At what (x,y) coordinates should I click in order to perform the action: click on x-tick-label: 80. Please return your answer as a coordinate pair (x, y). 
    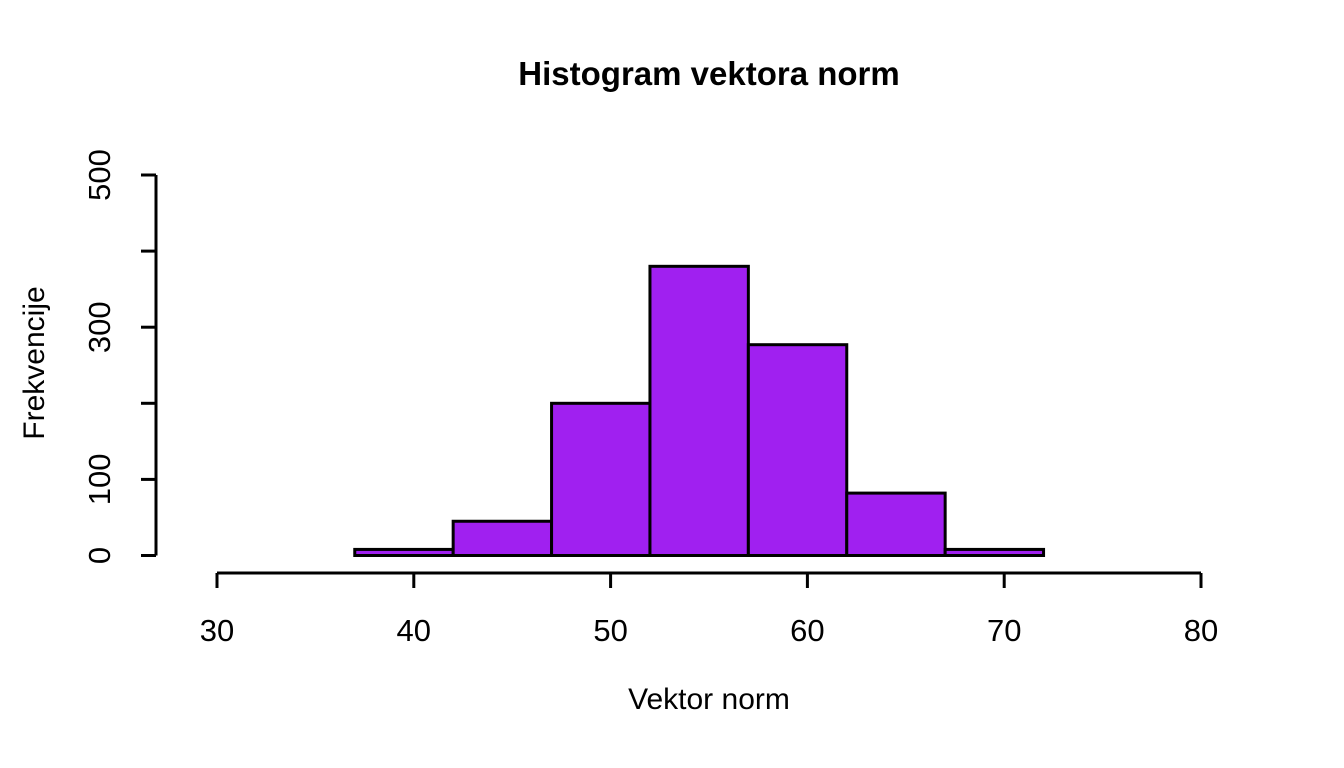
    Looking at the image, I should click on (1201, 630).